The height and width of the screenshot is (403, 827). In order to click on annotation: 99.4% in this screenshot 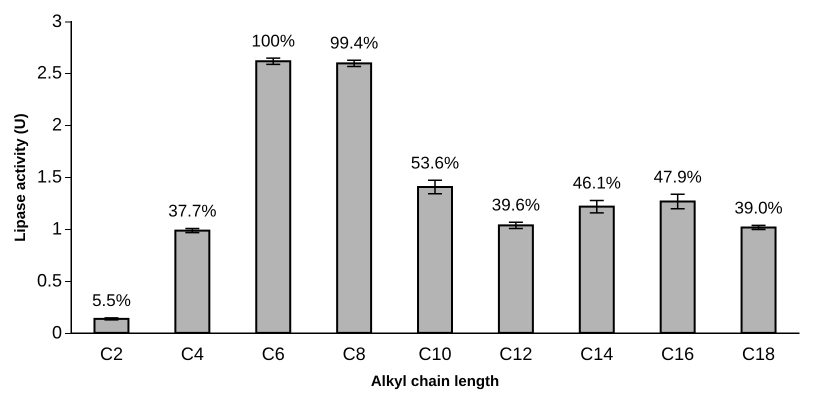, I will do `click(354, 42)`.